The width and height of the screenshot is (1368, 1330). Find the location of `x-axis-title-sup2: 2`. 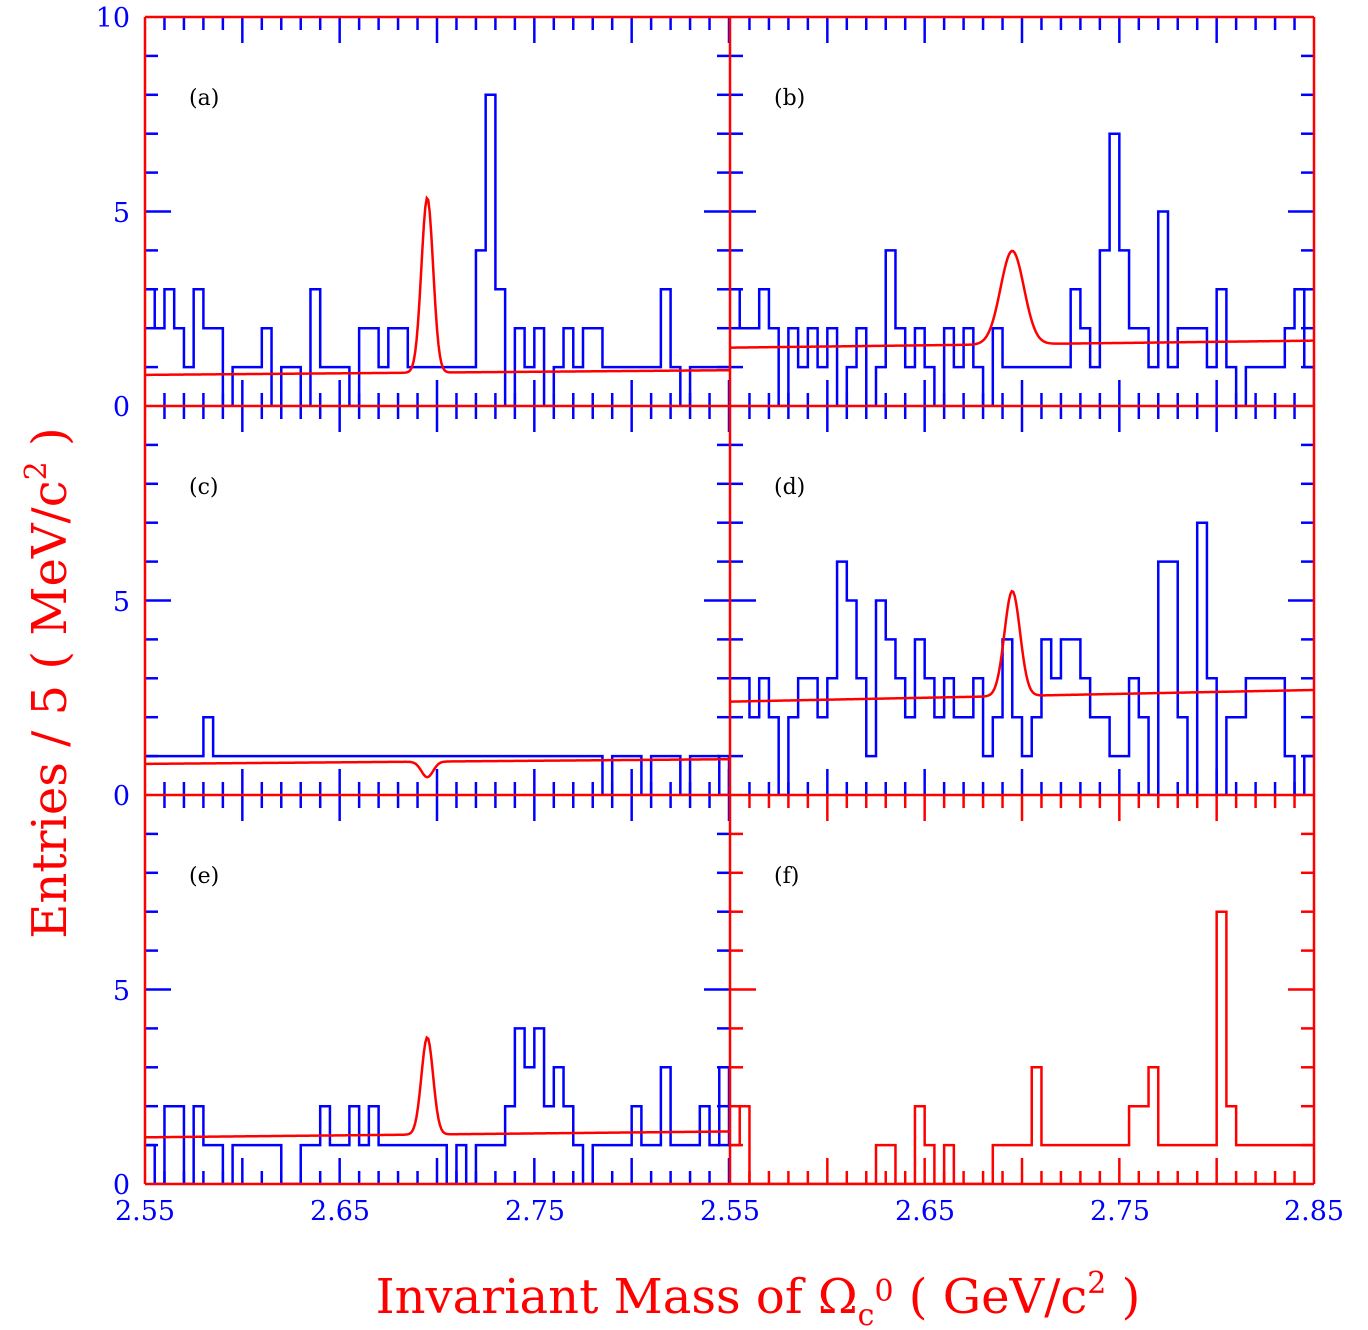

x-axis-title-sup2: 2 is located at coordinates (1096, 1283).